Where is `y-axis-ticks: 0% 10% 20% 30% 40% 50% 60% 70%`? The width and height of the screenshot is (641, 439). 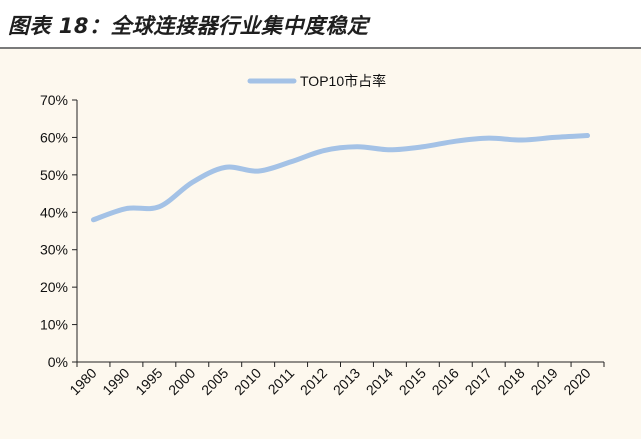
y-axis-ticks: 0% 10% 20% 30% 40% 50% 60% 70% is located at coordinates (58, 231).